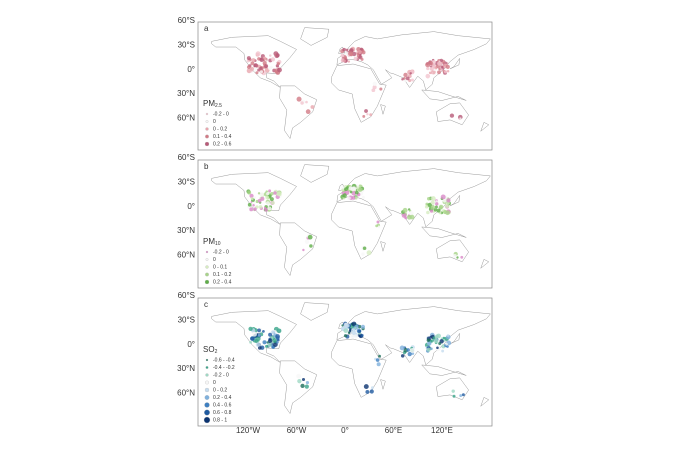  I want to click on panel-frame, so click(345, 86).